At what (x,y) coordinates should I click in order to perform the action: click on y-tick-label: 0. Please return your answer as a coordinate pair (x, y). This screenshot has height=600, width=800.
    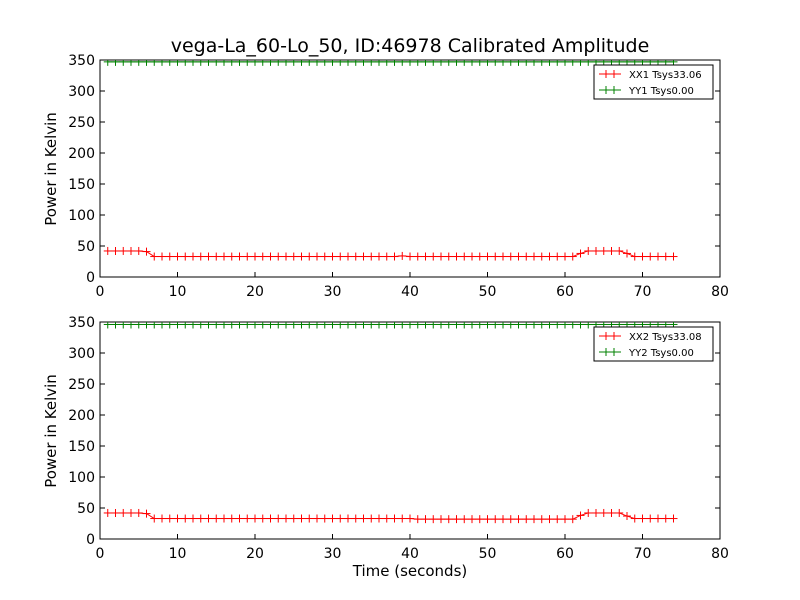
    Looking at the image, I should click on (90, 278).